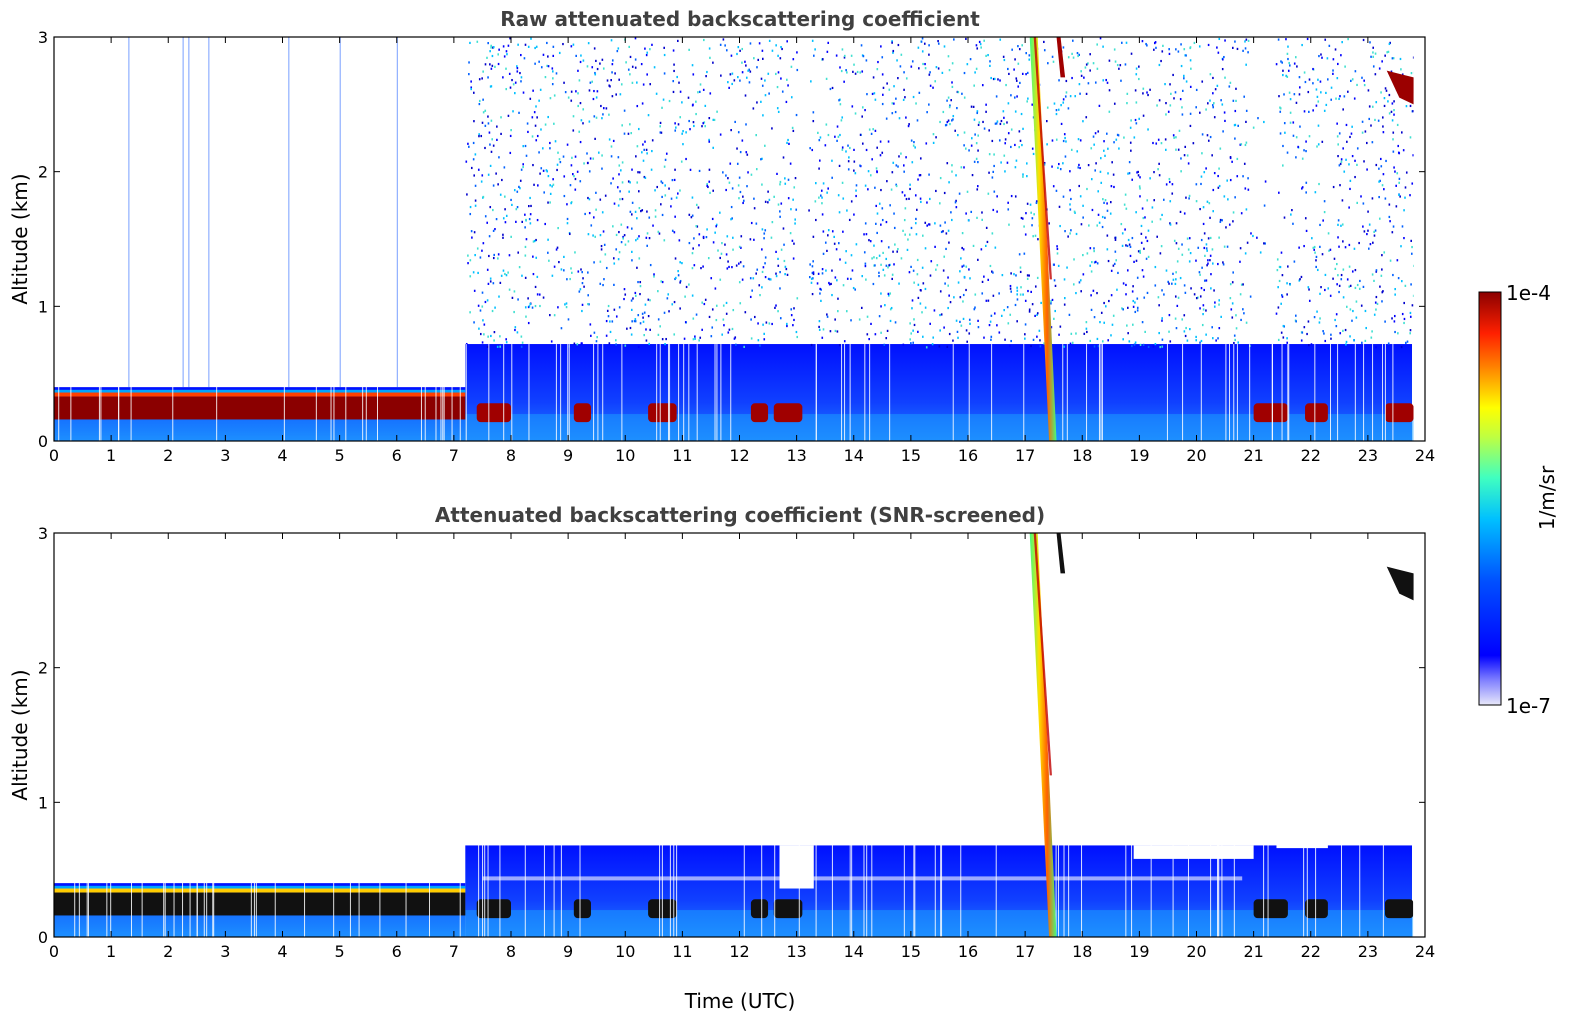  Describe the element at coordinates (948, 855) in the screenshot. I see `heatmap-screened-gaps` at that location.